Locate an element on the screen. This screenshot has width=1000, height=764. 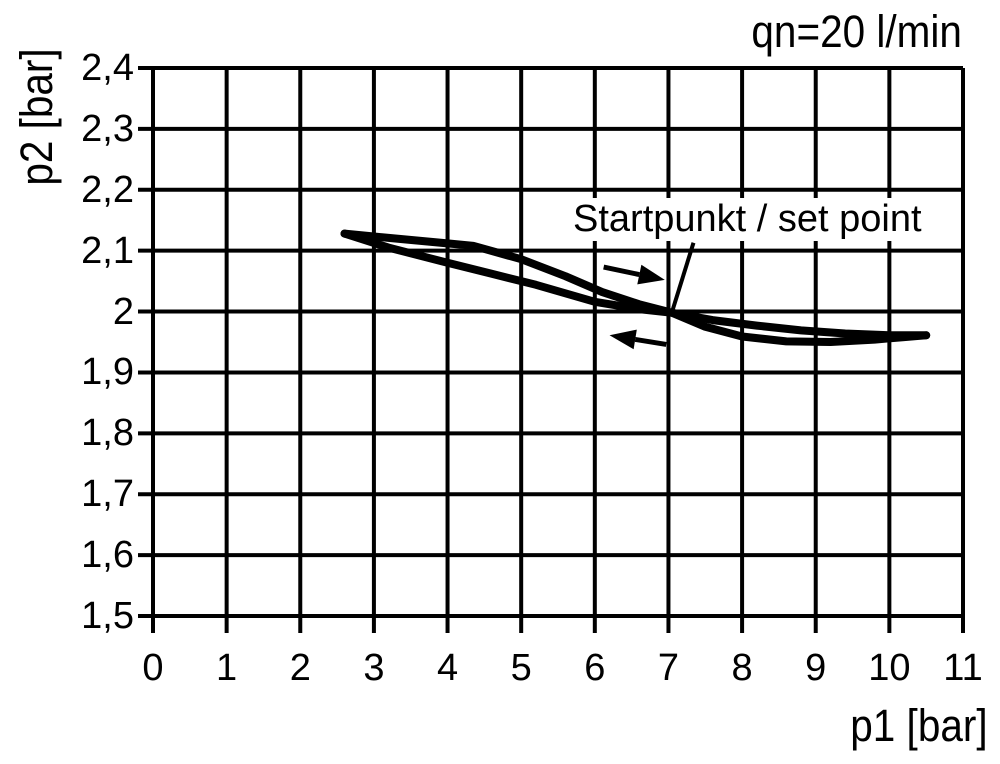
x-tick-label: 7 is located at coordinates (668, 668).